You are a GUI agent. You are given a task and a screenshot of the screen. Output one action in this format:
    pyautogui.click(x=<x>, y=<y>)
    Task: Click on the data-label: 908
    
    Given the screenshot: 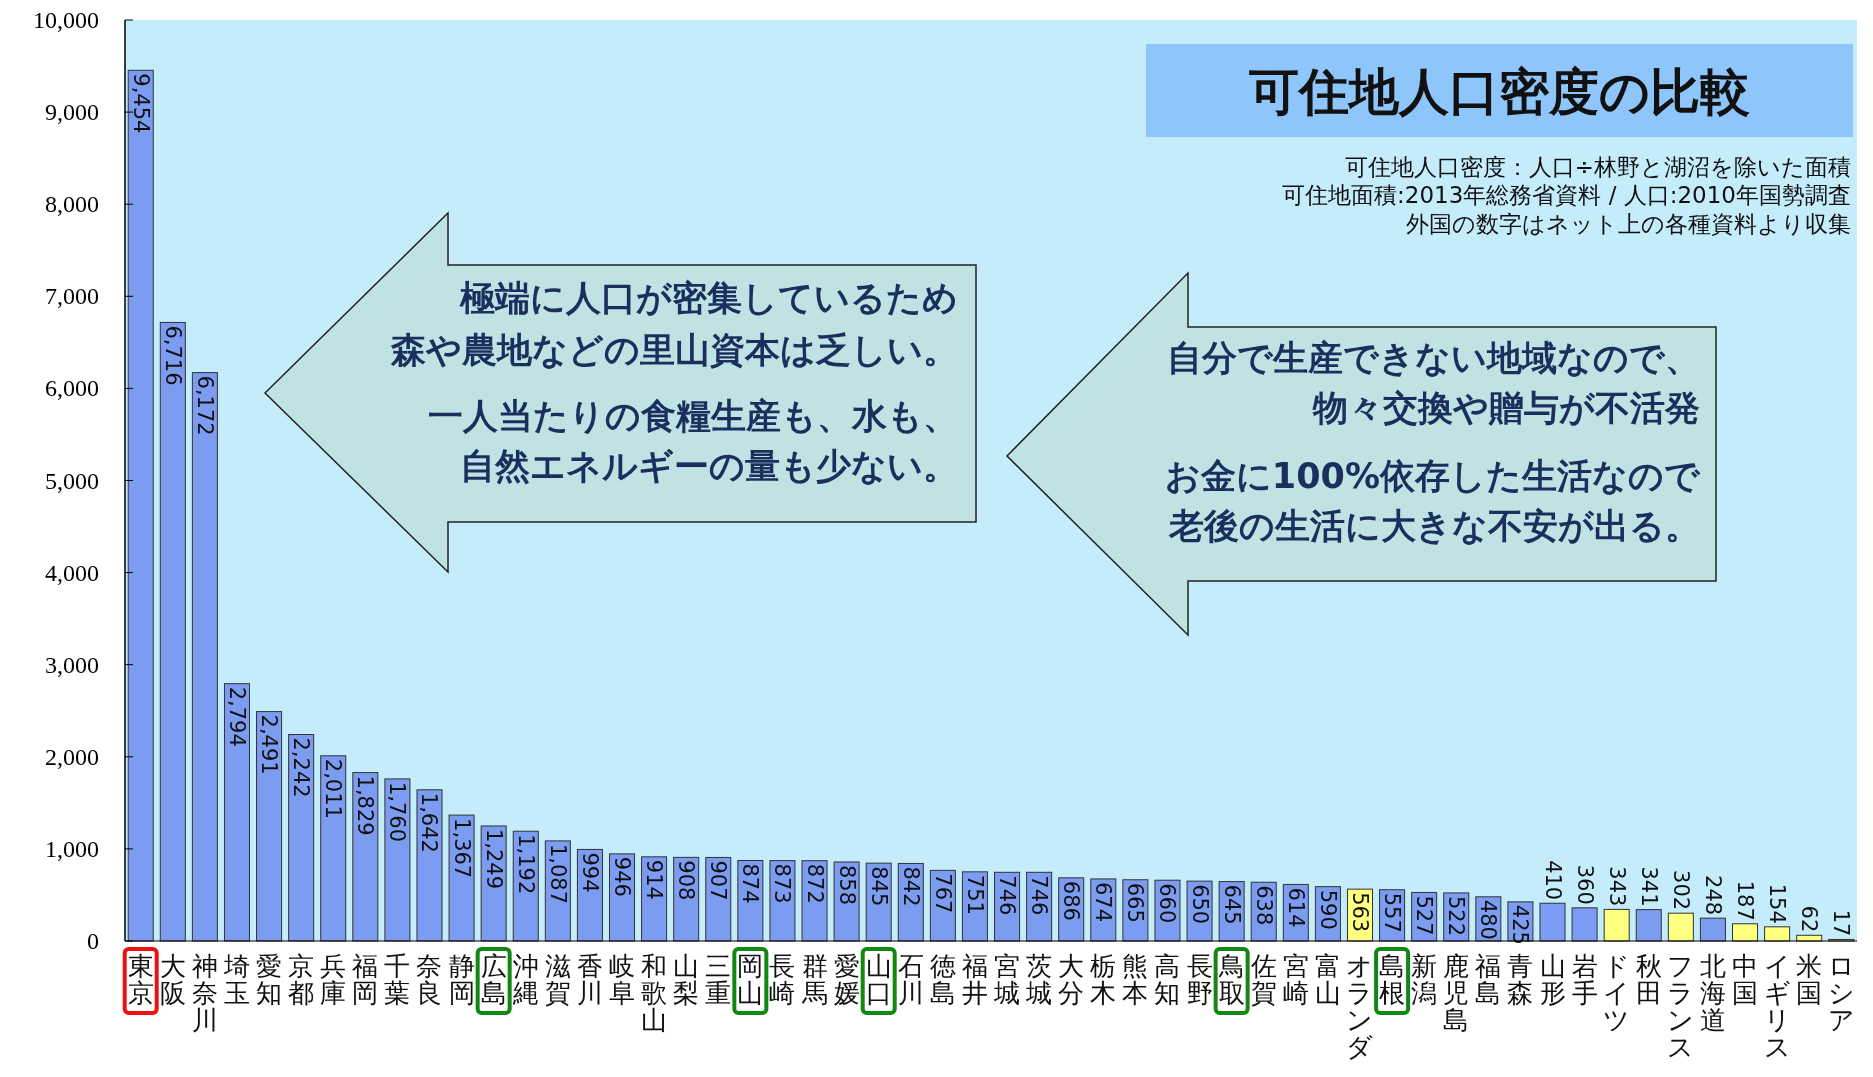 What is the action you would take?
    pyautogui.click(x=686, y=880)
    